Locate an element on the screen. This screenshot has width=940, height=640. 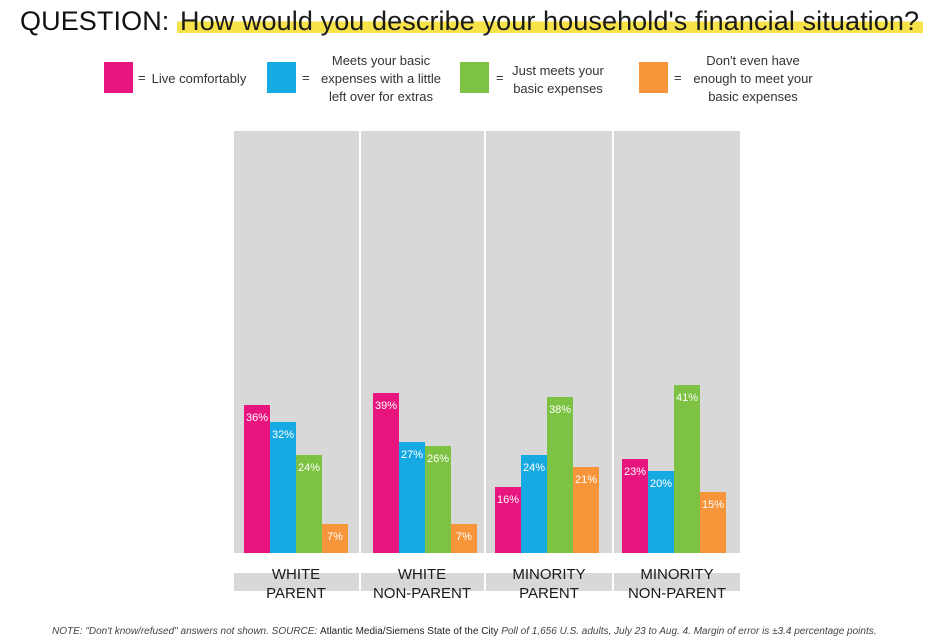
bar-minority-parent-just-meets is located at coordinates (560, 475).